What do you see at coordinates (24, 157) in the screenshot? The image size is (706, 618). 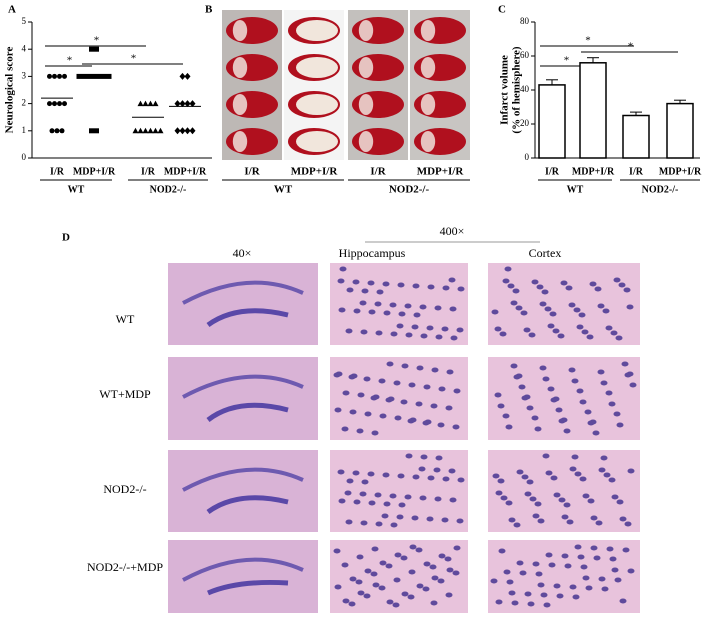 I see `y-tick-label: 0` at bounding box center [24, 157].